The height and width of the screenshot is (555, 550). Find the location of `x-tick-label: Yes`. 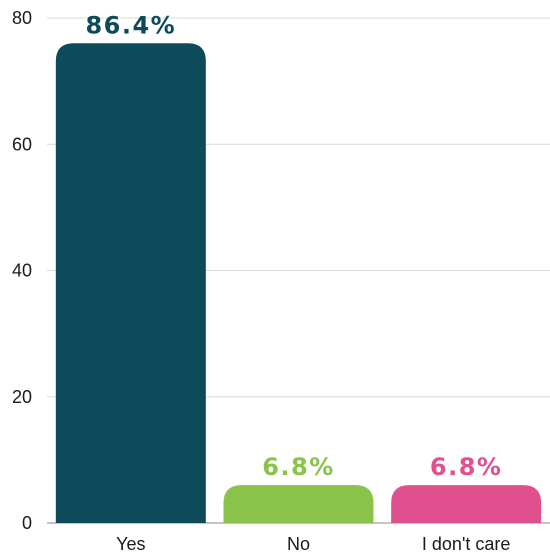

x-tick-label: Yes is located at coordinates (130, 544).